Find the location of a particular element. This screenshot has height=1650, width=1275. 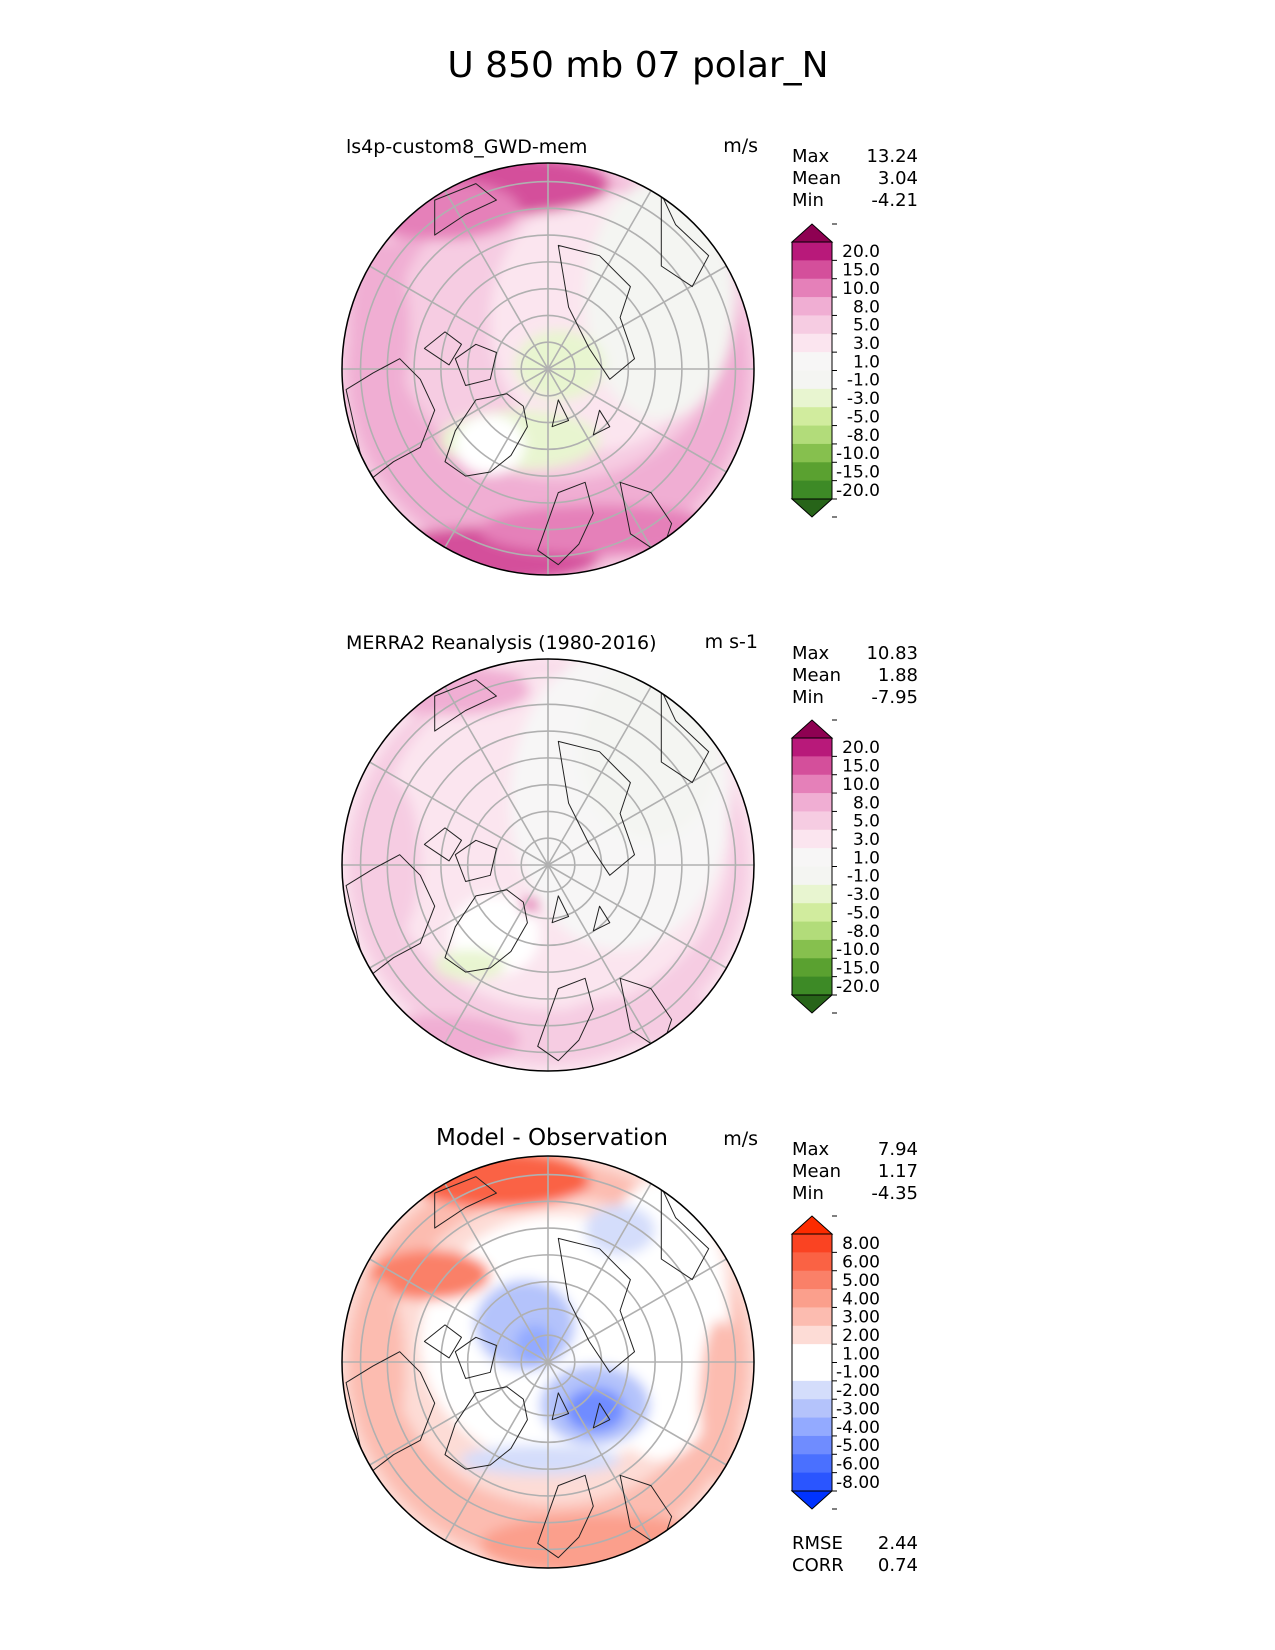

stat-value: 10.83 is located at coordinates (892, 653).